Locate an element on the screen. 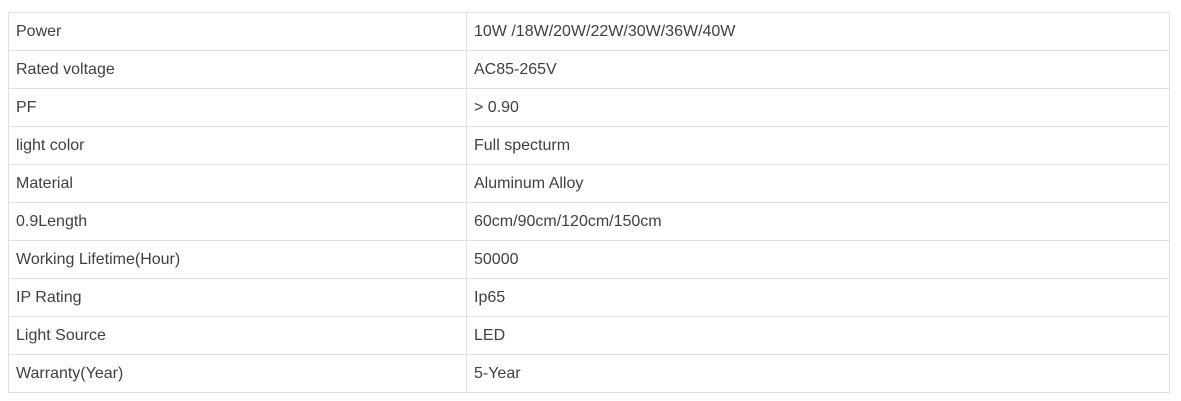 This screenshot has height=401, width=1181. table-row-light-color: light color Full specturm is located at coordinates (589, 145).